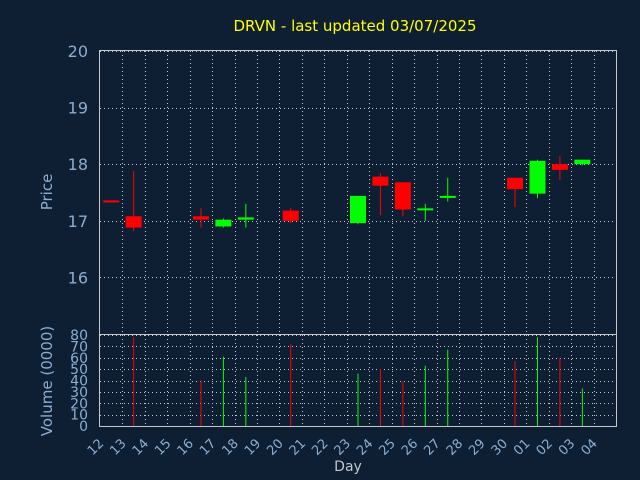 This screenshot has height=480, width=640. Describe the element at coordinates (79, 359) in the screenshot. I see `volume-y-tick-label: 60` at that location.